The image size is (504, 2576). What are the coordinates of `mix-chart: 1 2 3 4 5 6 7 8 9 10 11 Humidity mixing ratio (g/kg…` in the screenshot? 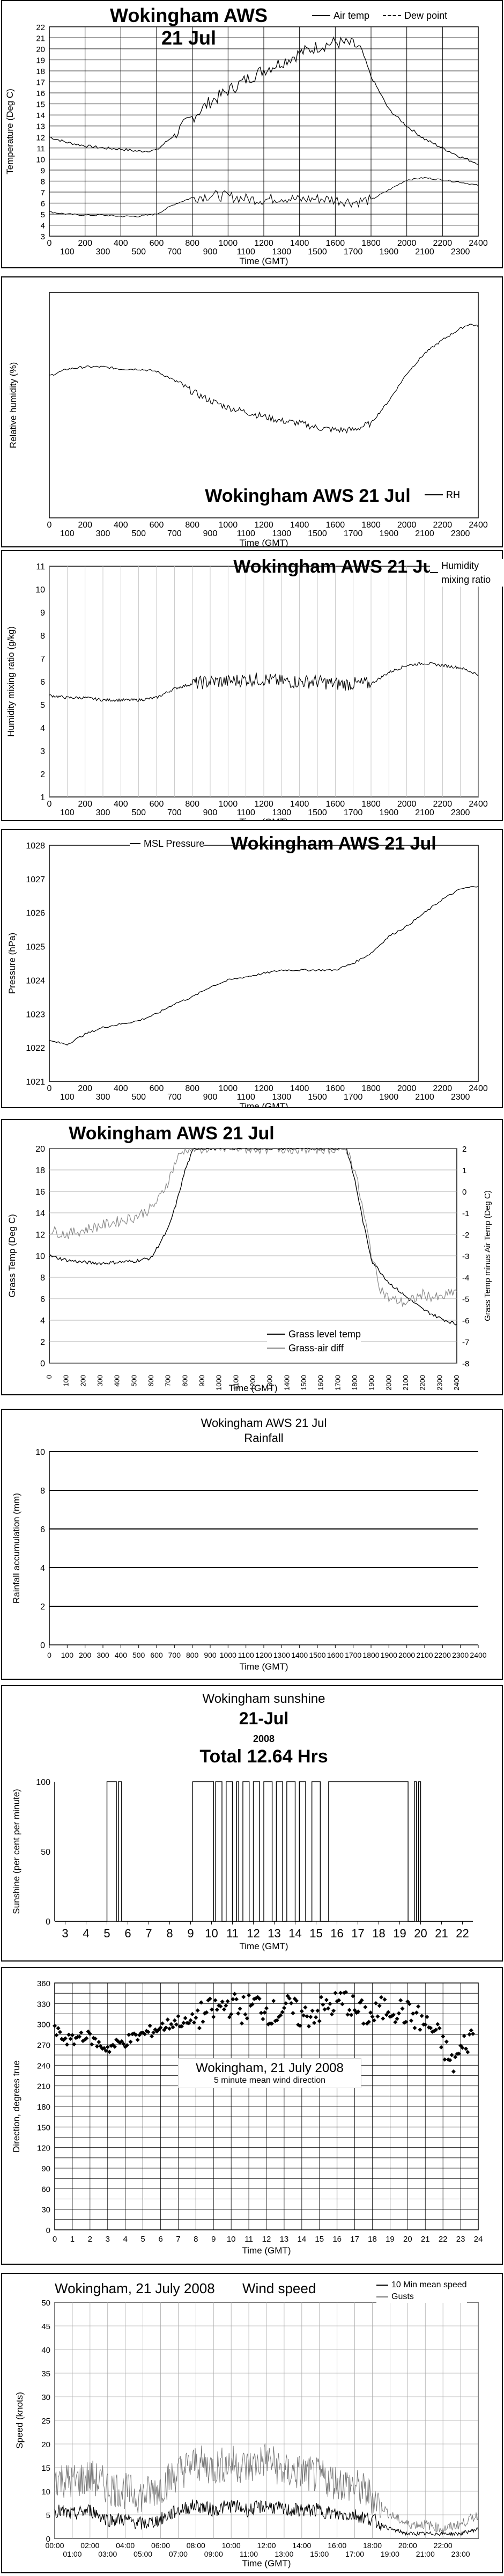 It's located at (252, 685).